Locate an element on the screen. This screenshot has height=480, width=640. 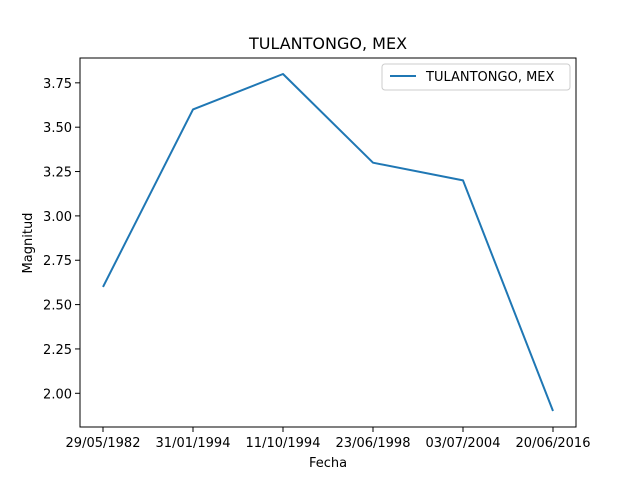
y-tick-label: 3.50 is located at coordinates (57, 128).